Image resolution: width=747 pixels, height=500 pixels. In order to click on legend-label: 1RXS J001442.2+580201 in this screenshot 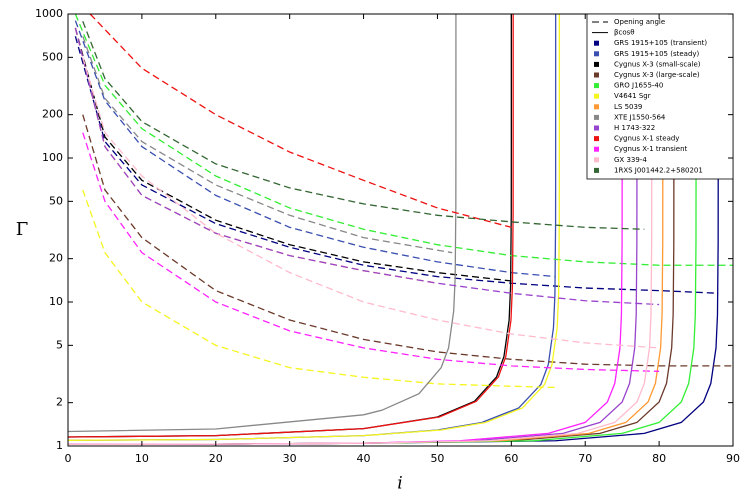, I will do `click(658, 170)`.